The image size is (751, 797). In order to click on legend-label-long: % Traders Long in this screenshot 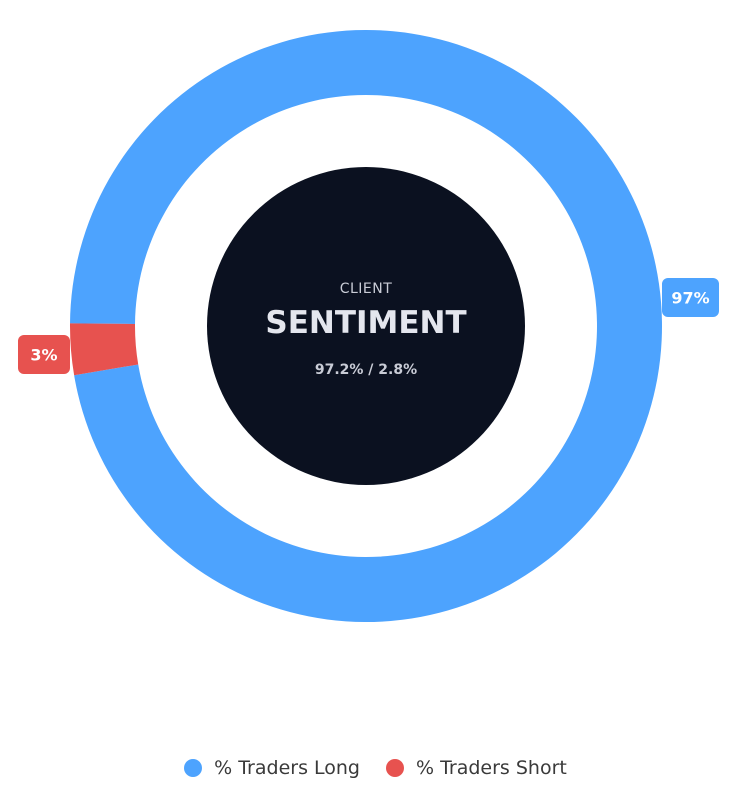, I will do `click(287, 768)`.